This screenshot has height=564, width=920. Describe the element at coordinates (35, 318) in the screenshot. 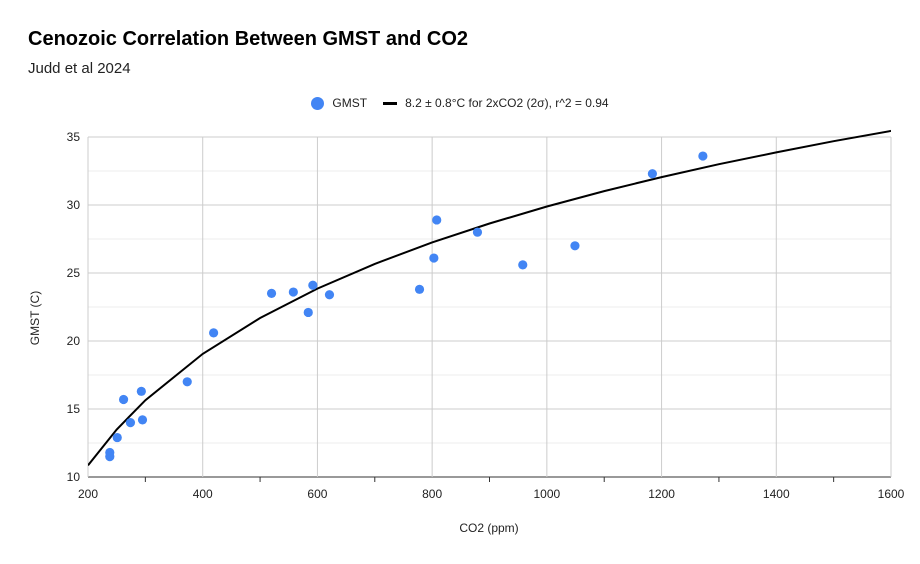

I see `y-axis-title: GMST (C)` at that location.